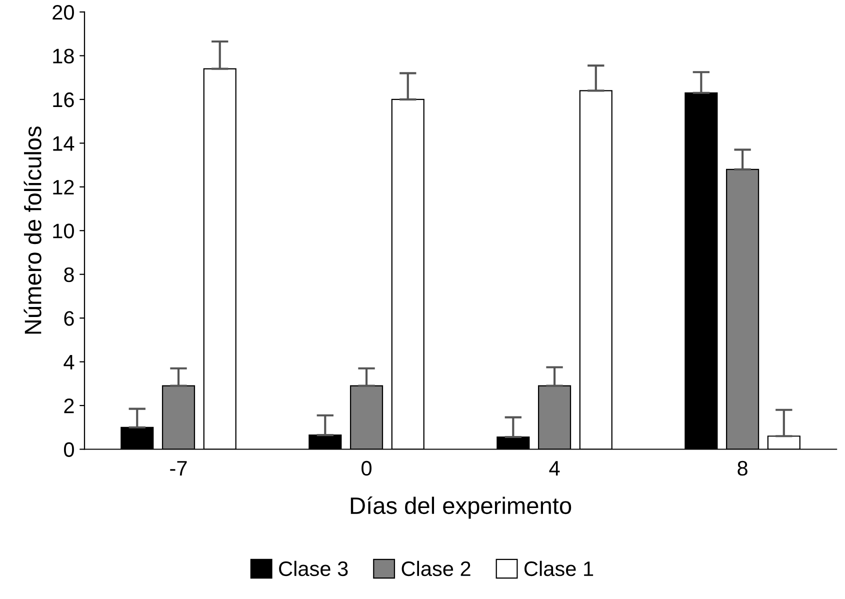 The height and width of the screenshot is (599, 845). I want to click on y-tick-label: 8, so click(69, 274).